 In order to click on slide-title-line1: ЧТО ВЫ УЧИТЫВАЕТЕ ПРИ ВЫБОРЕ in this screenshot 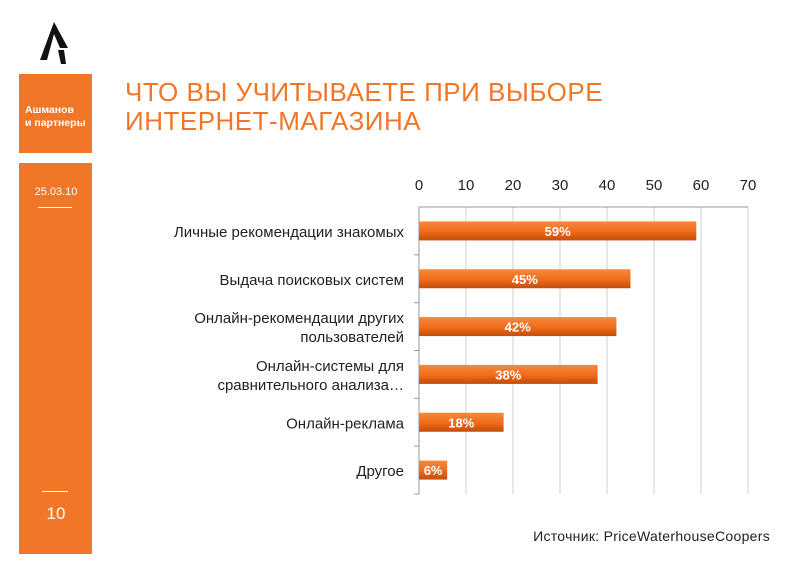, I will do `click(364, 92)`.